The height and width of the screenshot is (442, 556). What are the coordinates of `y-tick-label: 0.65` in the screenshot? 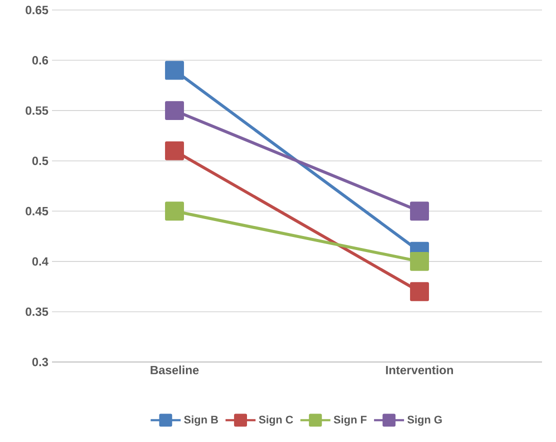 It's located at (37, 10).